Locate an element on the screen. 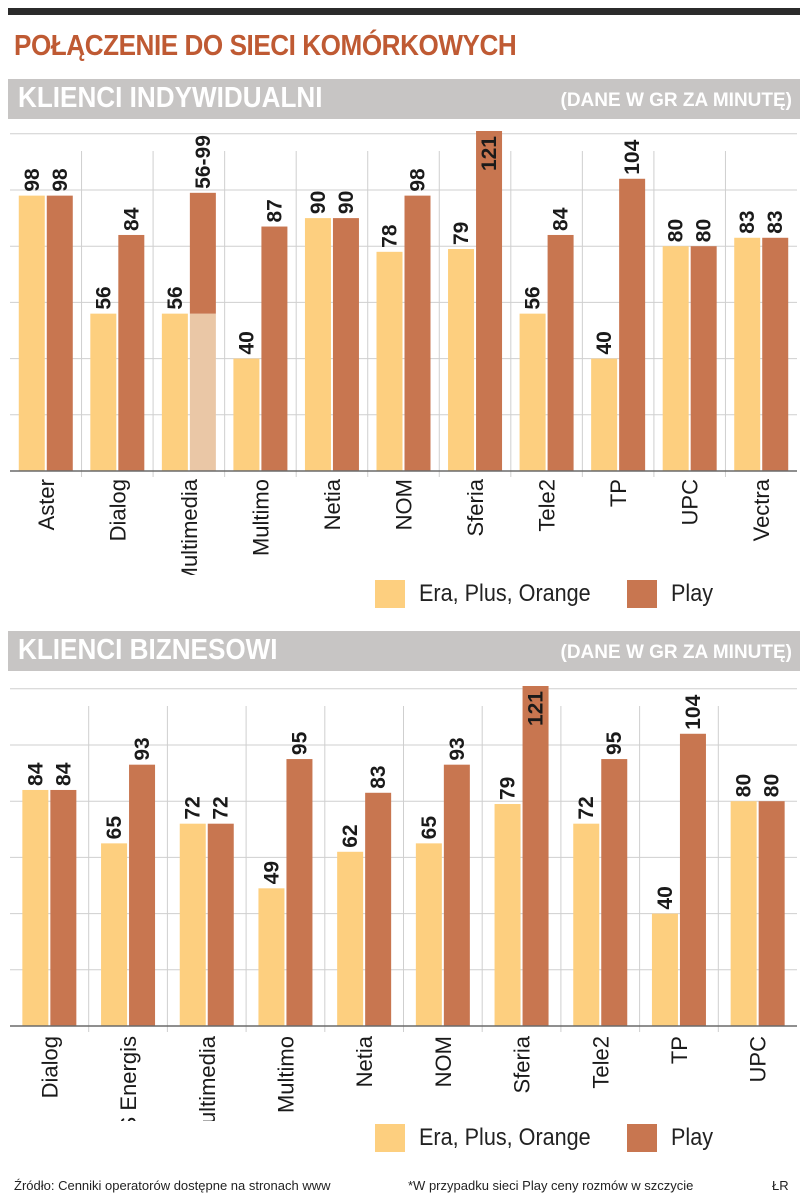 This screenshot has height=1204, width=805. bar-play-multimo is located at coordinates (274, 348).